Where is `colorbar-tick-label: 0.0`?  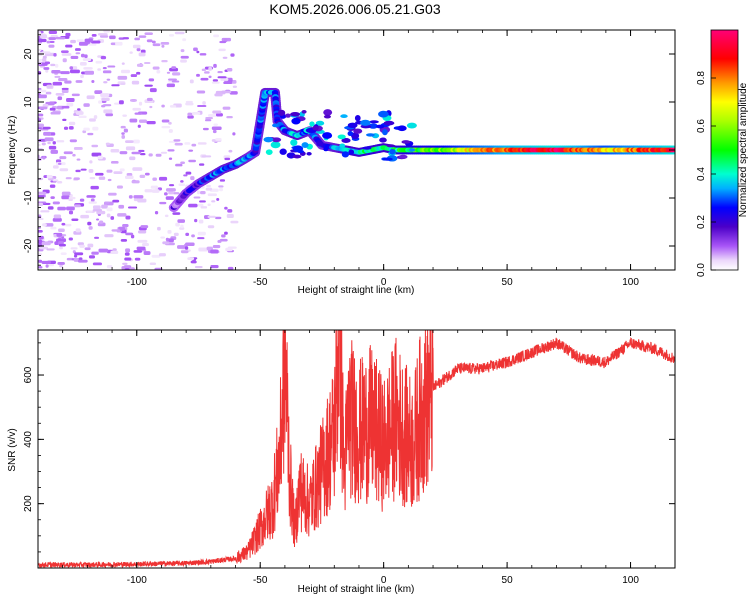
colorbar-tick-label: 0.0 is located at coordinates (701, 270).